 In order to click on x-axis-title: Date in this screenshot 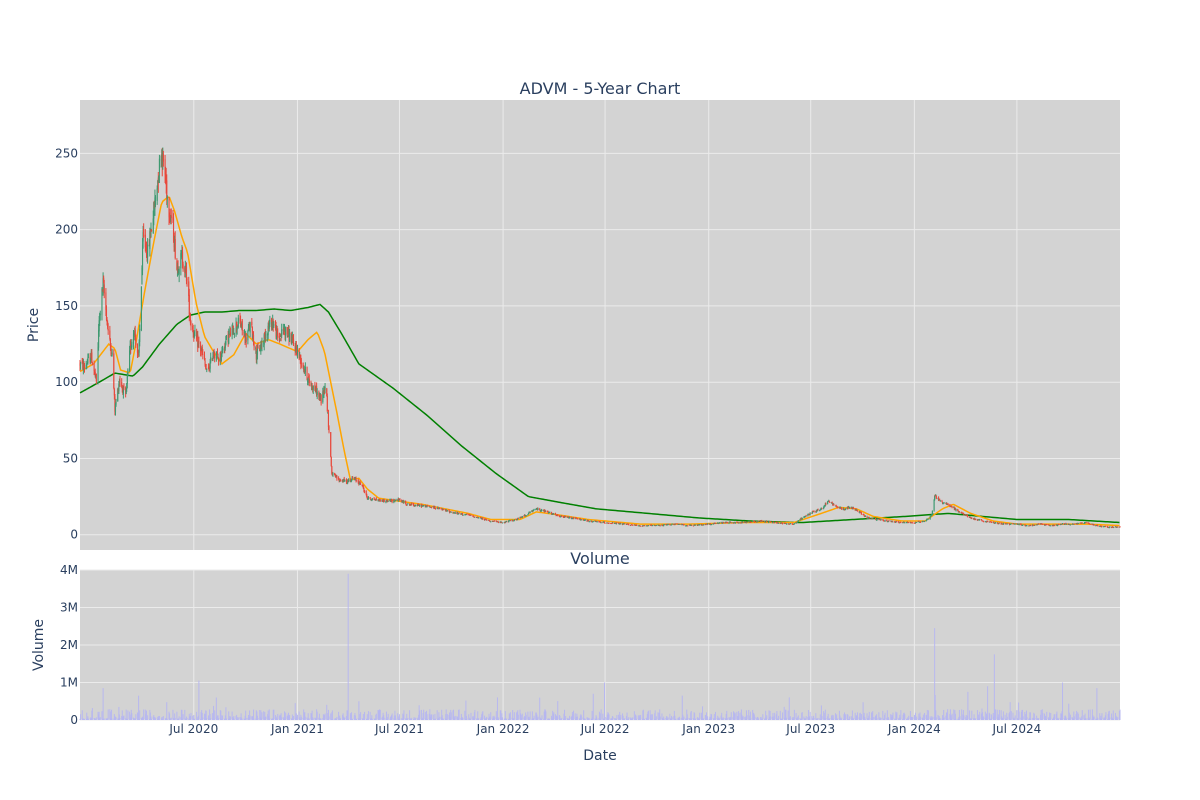, I will do `click(599, 756)`.